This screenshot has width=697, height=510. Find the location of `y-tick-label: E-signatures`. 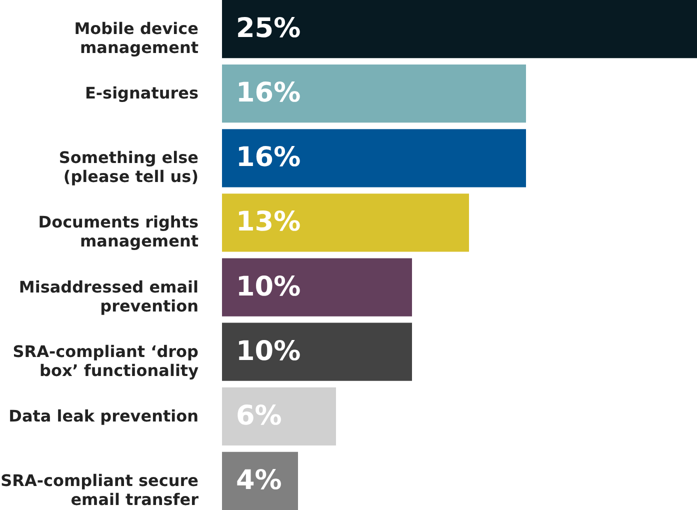

y-tick-label: E-signatures is located at coordinates (141, 93).